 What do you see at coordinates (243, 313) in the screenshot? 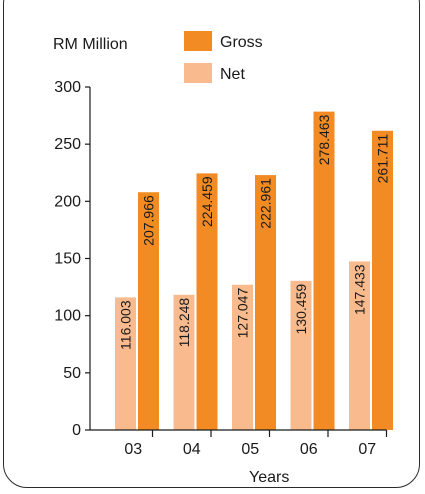
I see `value-label: 127.047` at bounding box center [243, 313].